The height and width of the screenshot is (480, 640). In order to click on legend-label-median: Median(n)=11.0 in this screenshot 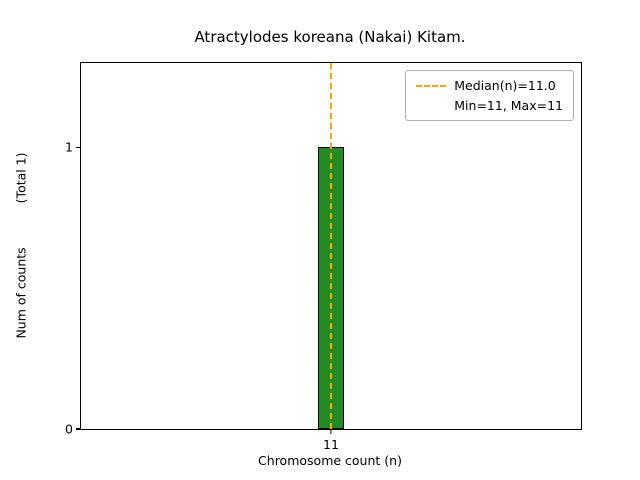, I will do `click(505, 85)`.